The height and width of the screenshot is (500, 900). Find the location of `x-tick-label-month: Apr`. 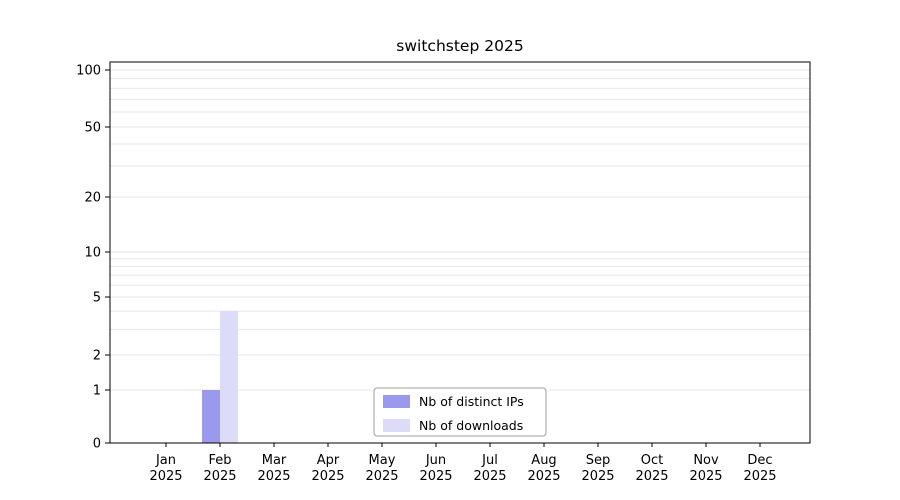

x-tick-label-month: Apr is located at coordinates (328, 460).